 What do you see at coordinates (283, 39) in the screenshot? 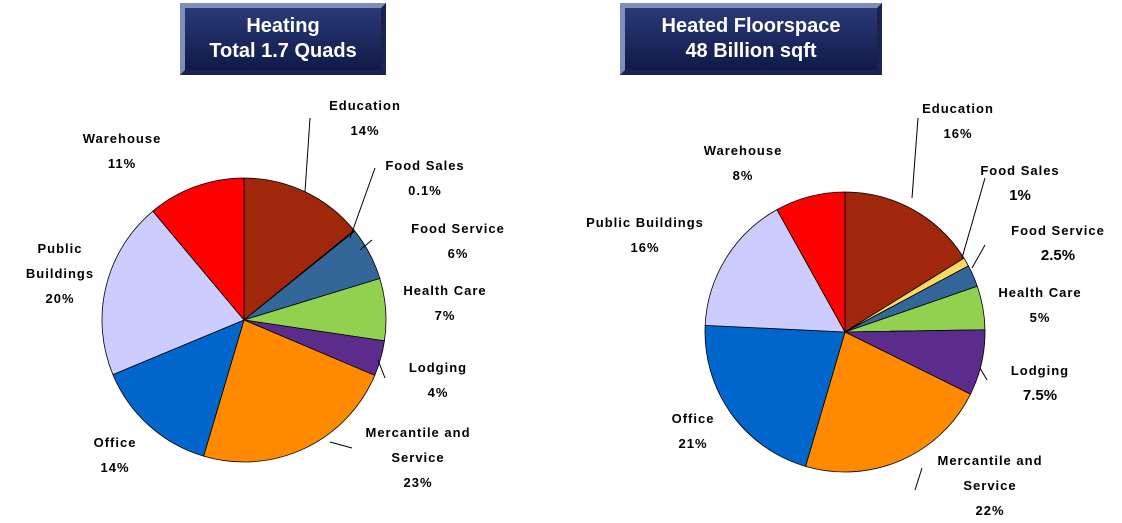
I see `title-box: Heating Total 1.7 Quads` at bounding box center [283, 39].